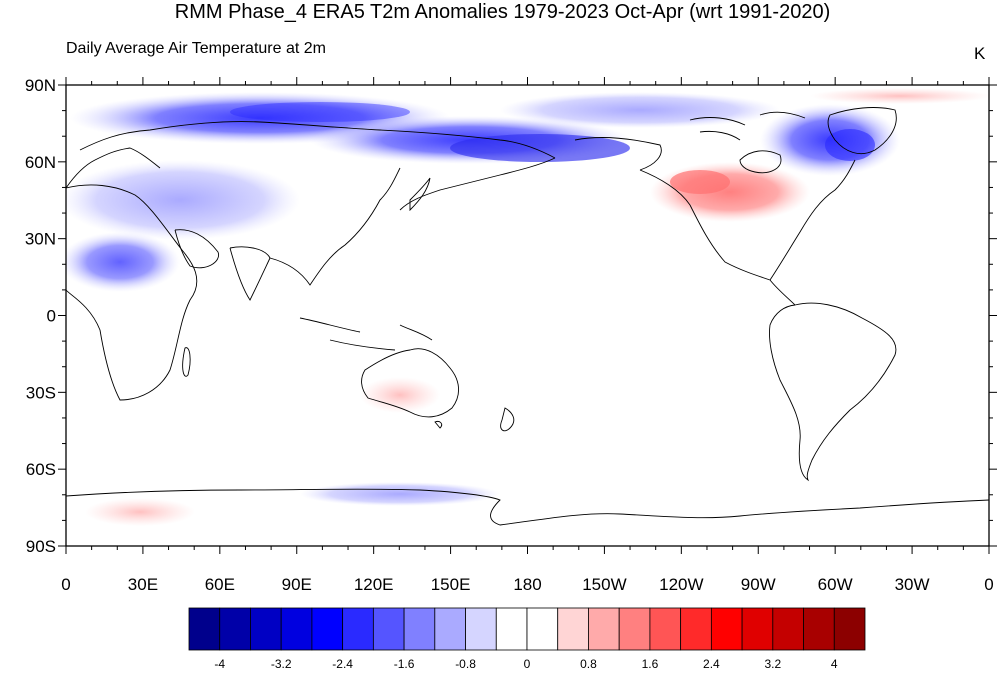  I want to click on coast-europe, so click(113, 168).